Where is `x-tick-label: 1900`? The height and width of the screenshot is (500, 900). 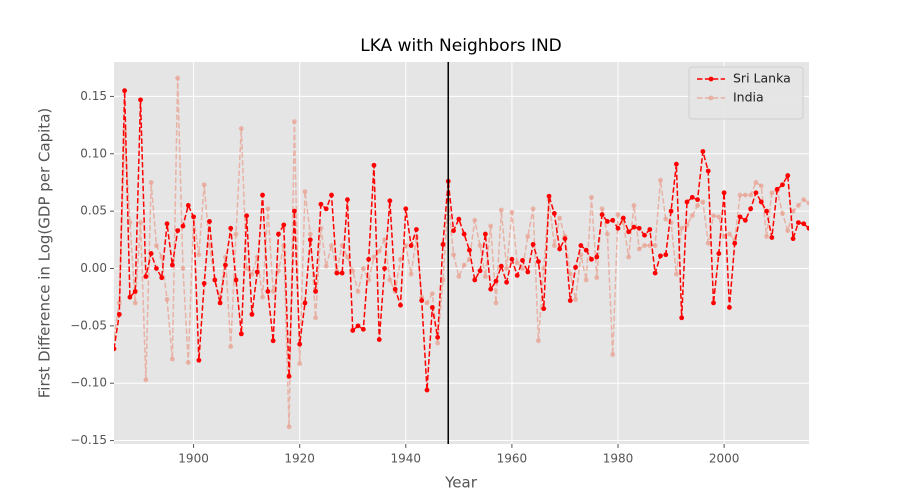
x-tick-label: 1900 is located at coordinates (193, 459).